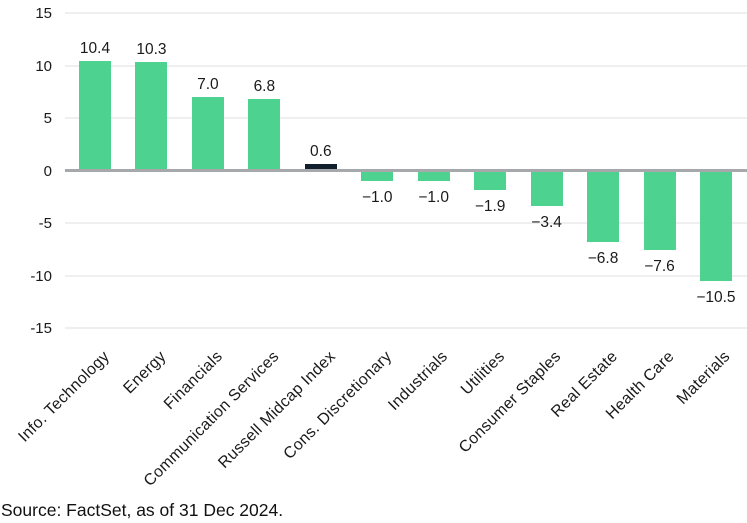  What do you see at coordinates (151, 50) in the screenshot?
I see `bar-value-label: 10.3` at bounding box center [151, 50].